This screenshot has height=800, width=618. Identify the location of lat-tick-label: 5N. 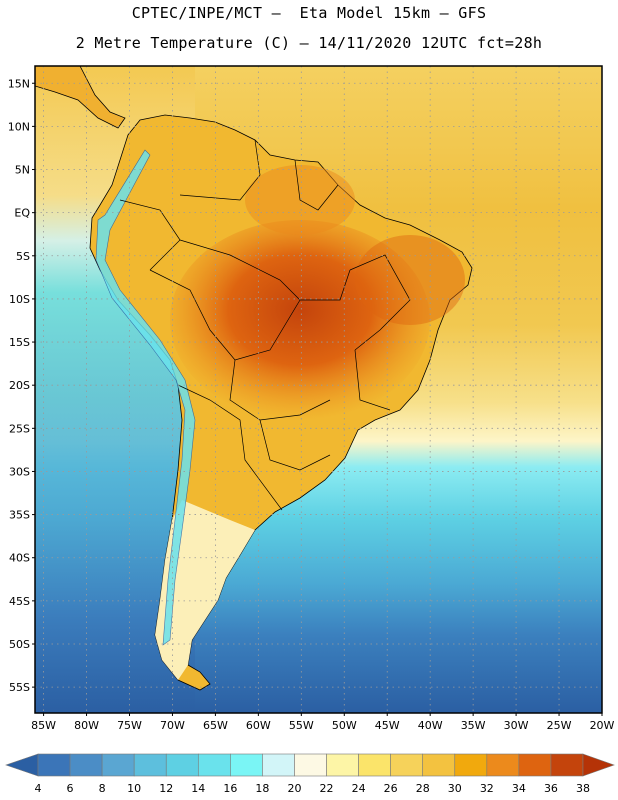
(22, 170).